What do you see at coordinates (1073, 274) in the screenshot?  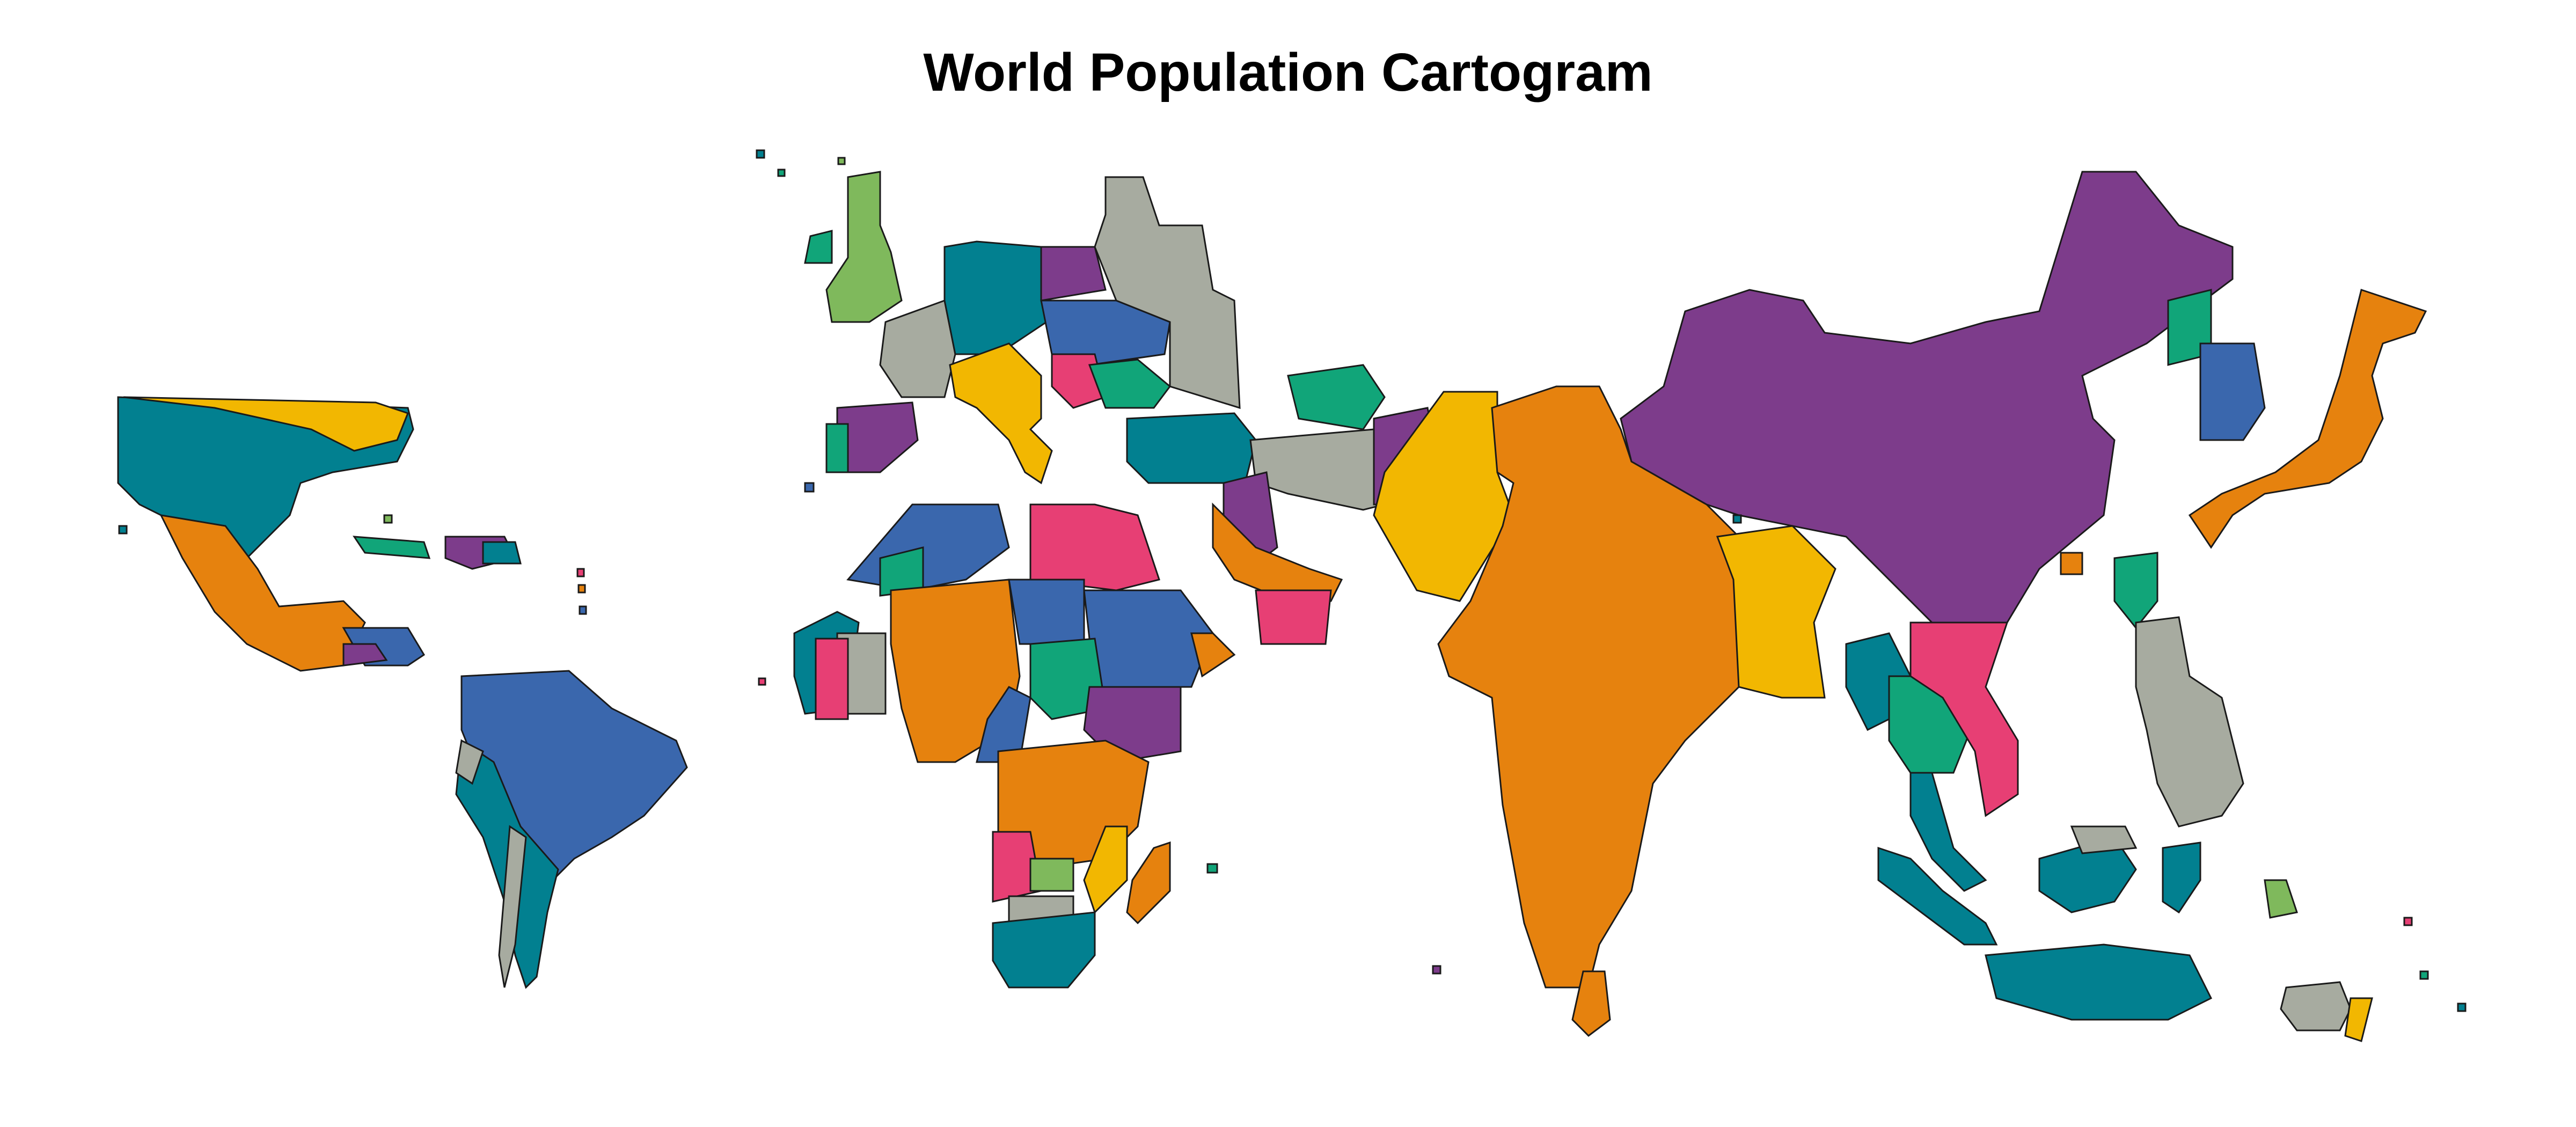 I see `region-poland` at bounding box center [1073, 274].